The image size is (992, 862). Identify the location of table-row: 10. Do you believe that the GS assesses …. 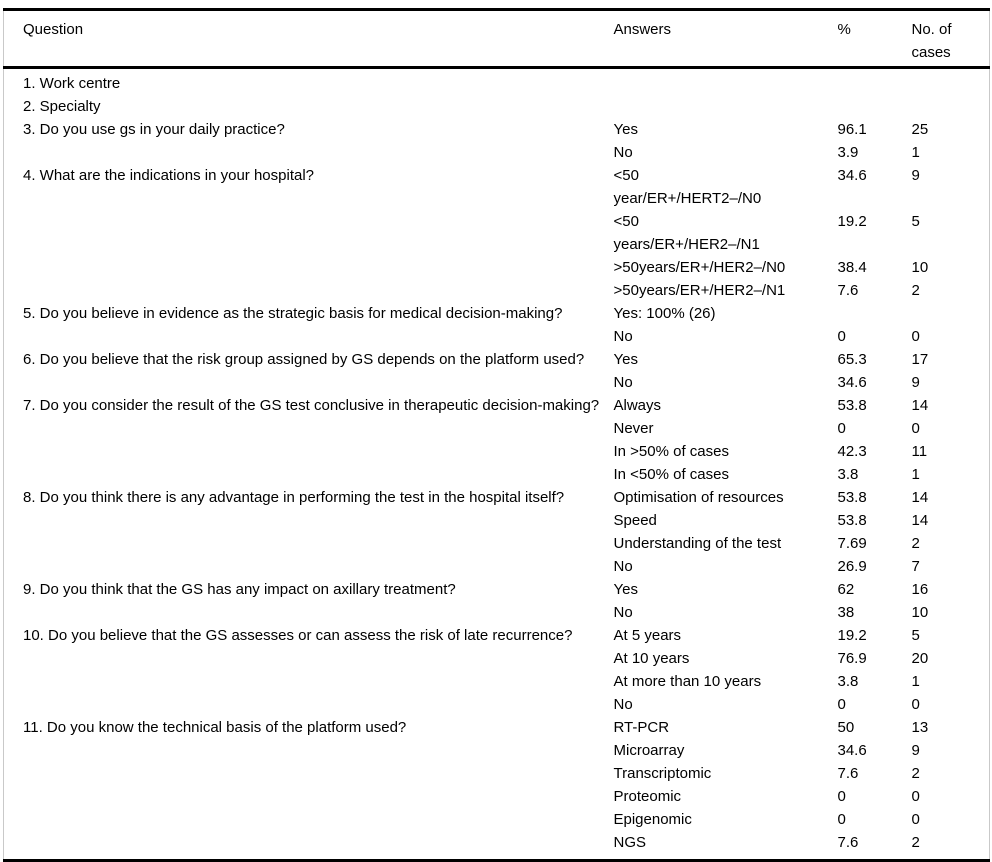
(497, 635).